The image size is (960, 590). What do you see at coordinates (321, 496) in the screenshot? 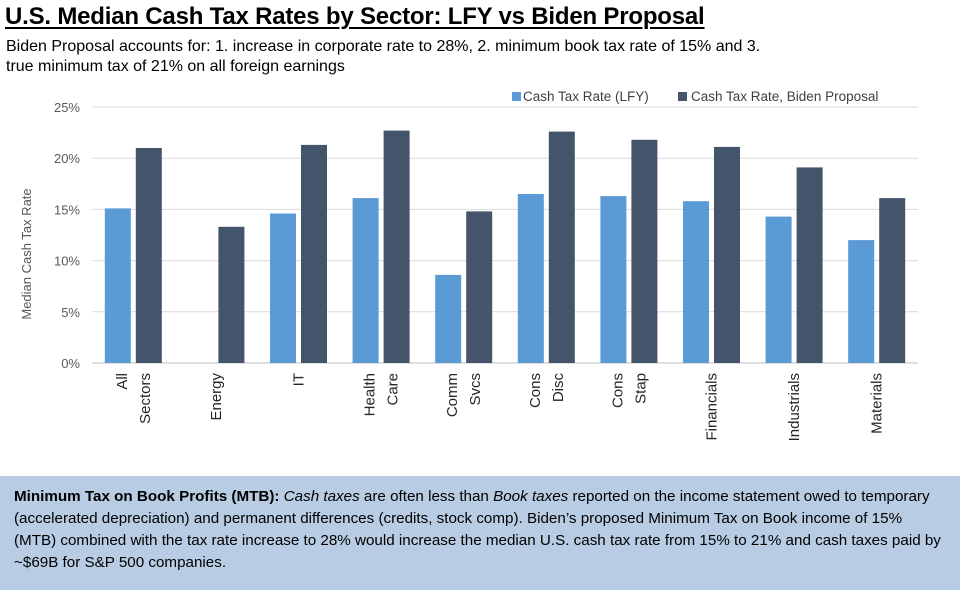
I see `note-italic-cash-taxes: Cash taxes` at bounding box center [321, 496].